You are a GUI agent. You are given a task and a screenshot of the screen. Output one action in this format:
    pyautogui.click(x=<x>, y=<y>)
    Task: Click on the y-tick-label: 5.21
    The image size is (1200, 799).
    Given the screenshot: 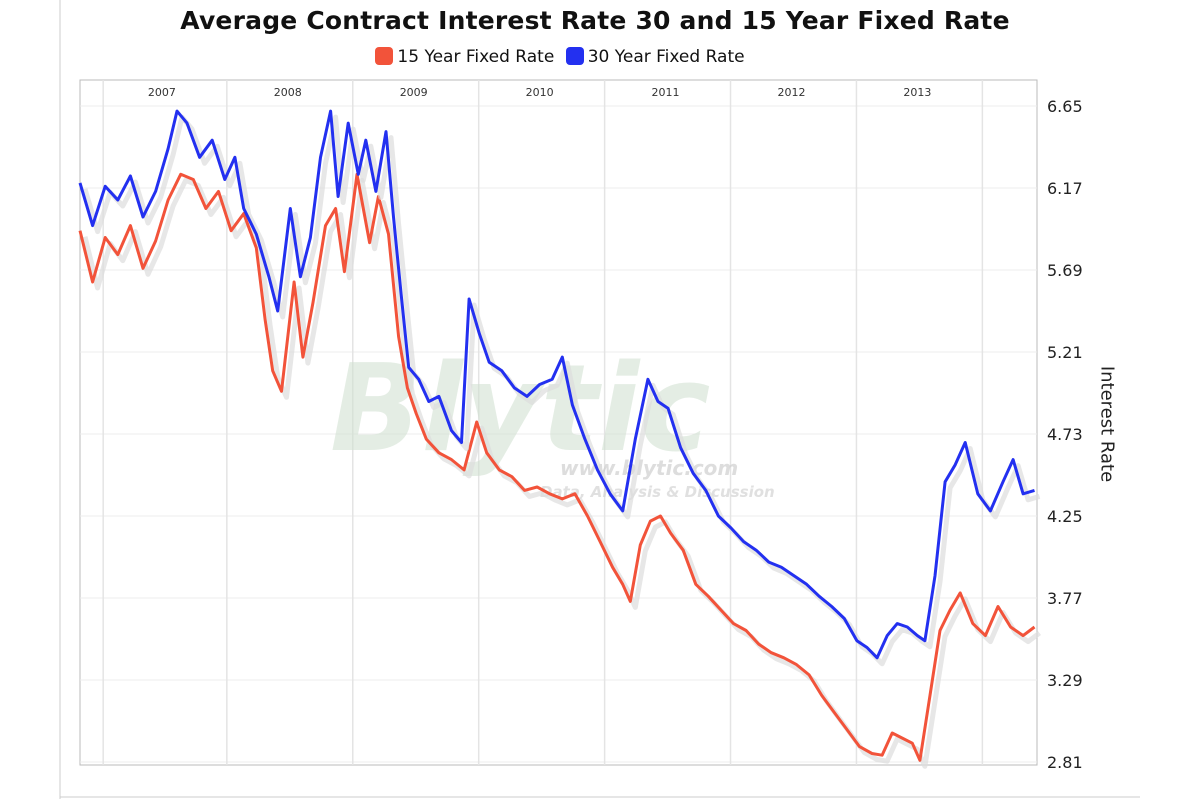 What is the action you would take?
    pyautogui.click(x=1065, y=352)
    